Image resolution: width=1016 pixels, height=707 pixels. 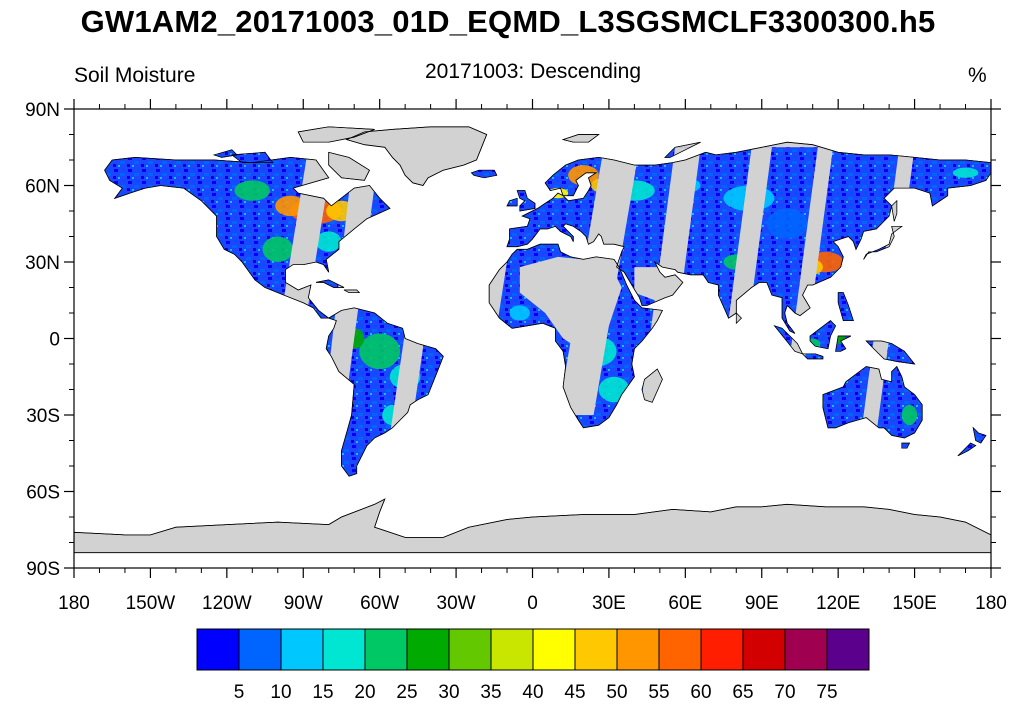 What do you see at coordinates (762, 603) in the screenshot?
I see `lon-label: 90E` at bounding box center [762, 603].